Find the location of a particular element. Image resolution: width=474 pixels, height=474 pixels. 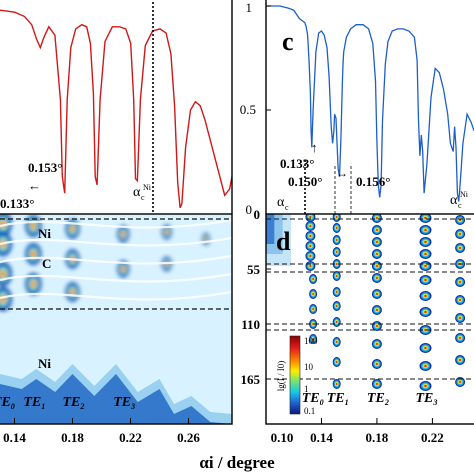

critical-angle-label-right-c: α c is located at coordinates (283, 203).